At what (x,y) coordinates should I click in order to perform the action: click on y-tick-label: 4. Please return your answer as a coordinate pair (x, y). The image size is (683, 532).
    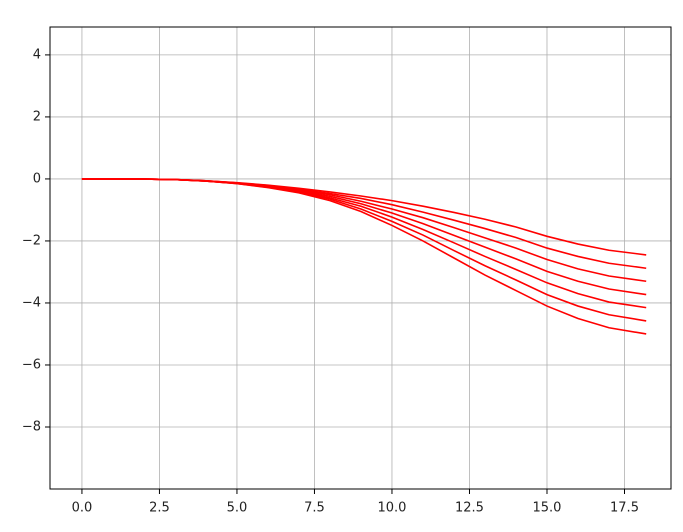
    Looking at the image, I should click on (37, 54).